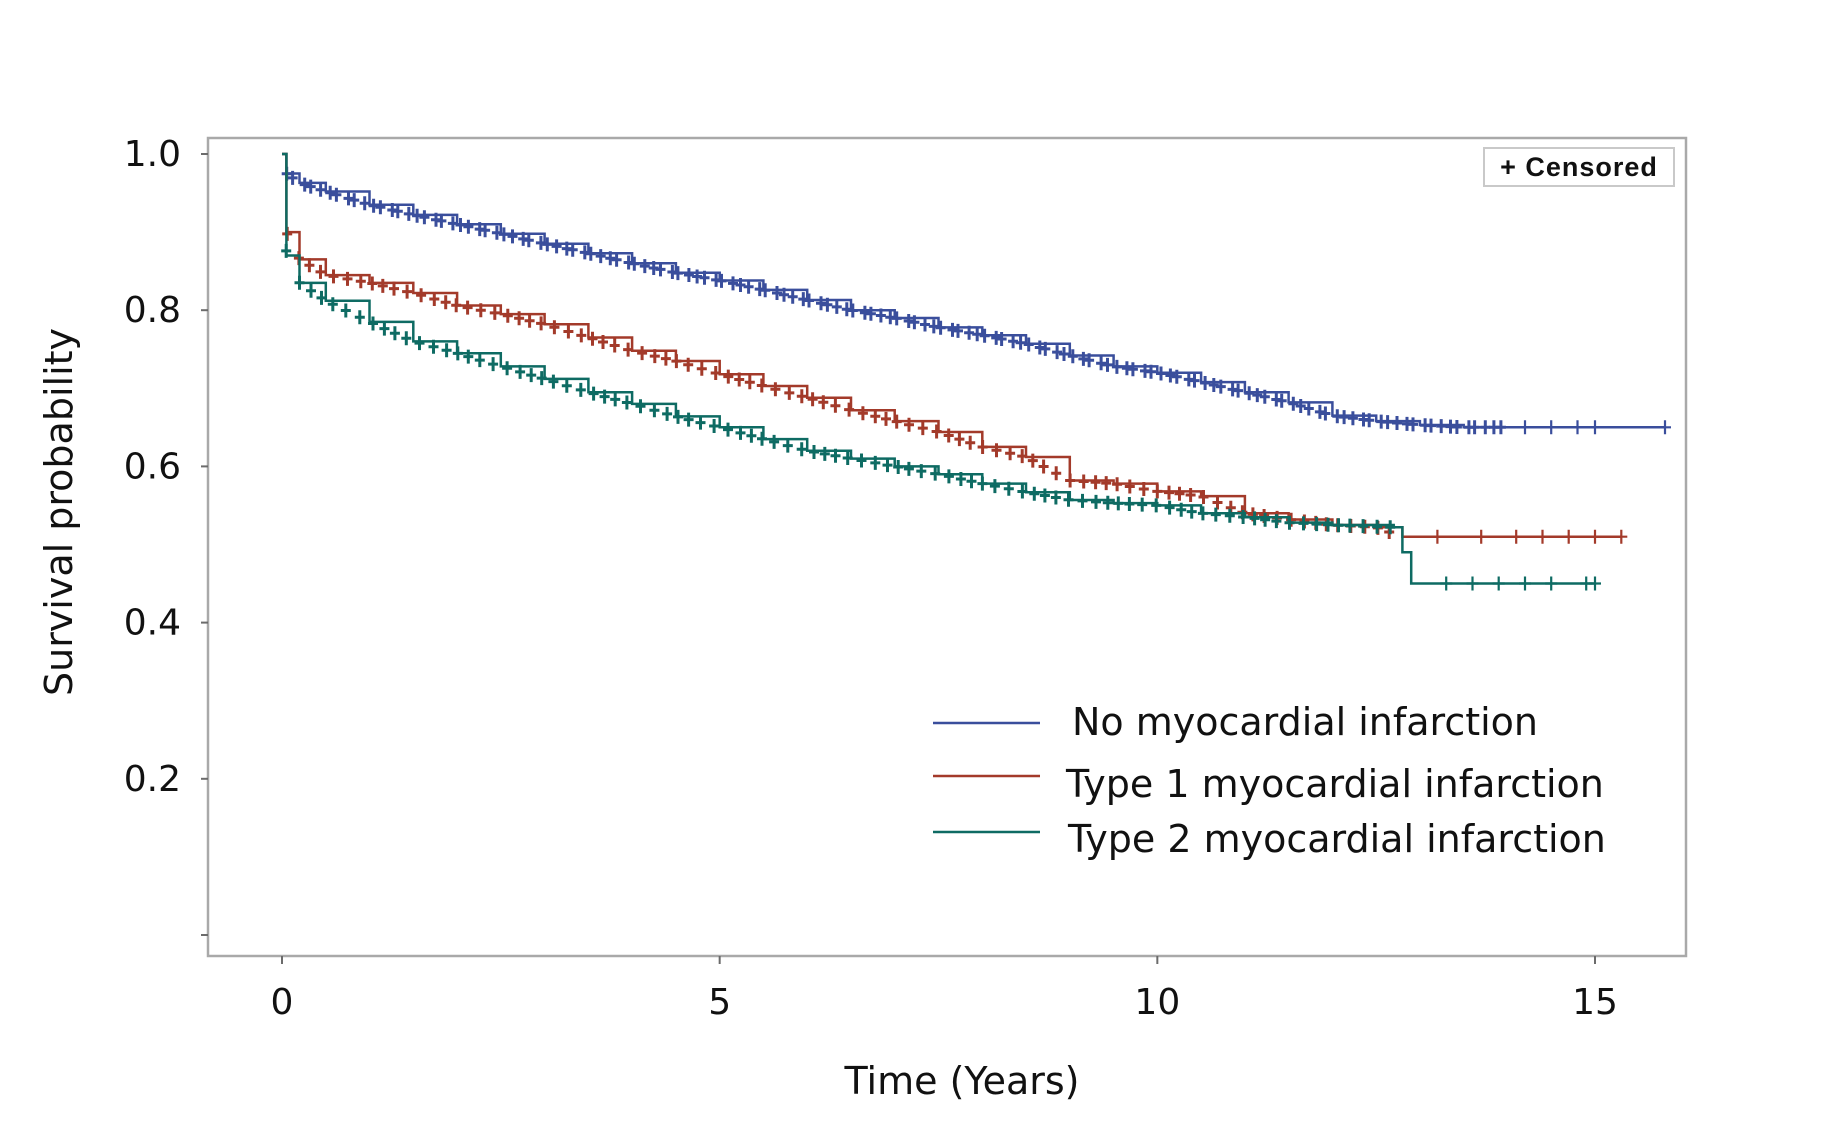 Image resolution: width=1824 pixels, height=1125 pixels. I want to click on x-tick-label: 10, so click(1157, 1002).